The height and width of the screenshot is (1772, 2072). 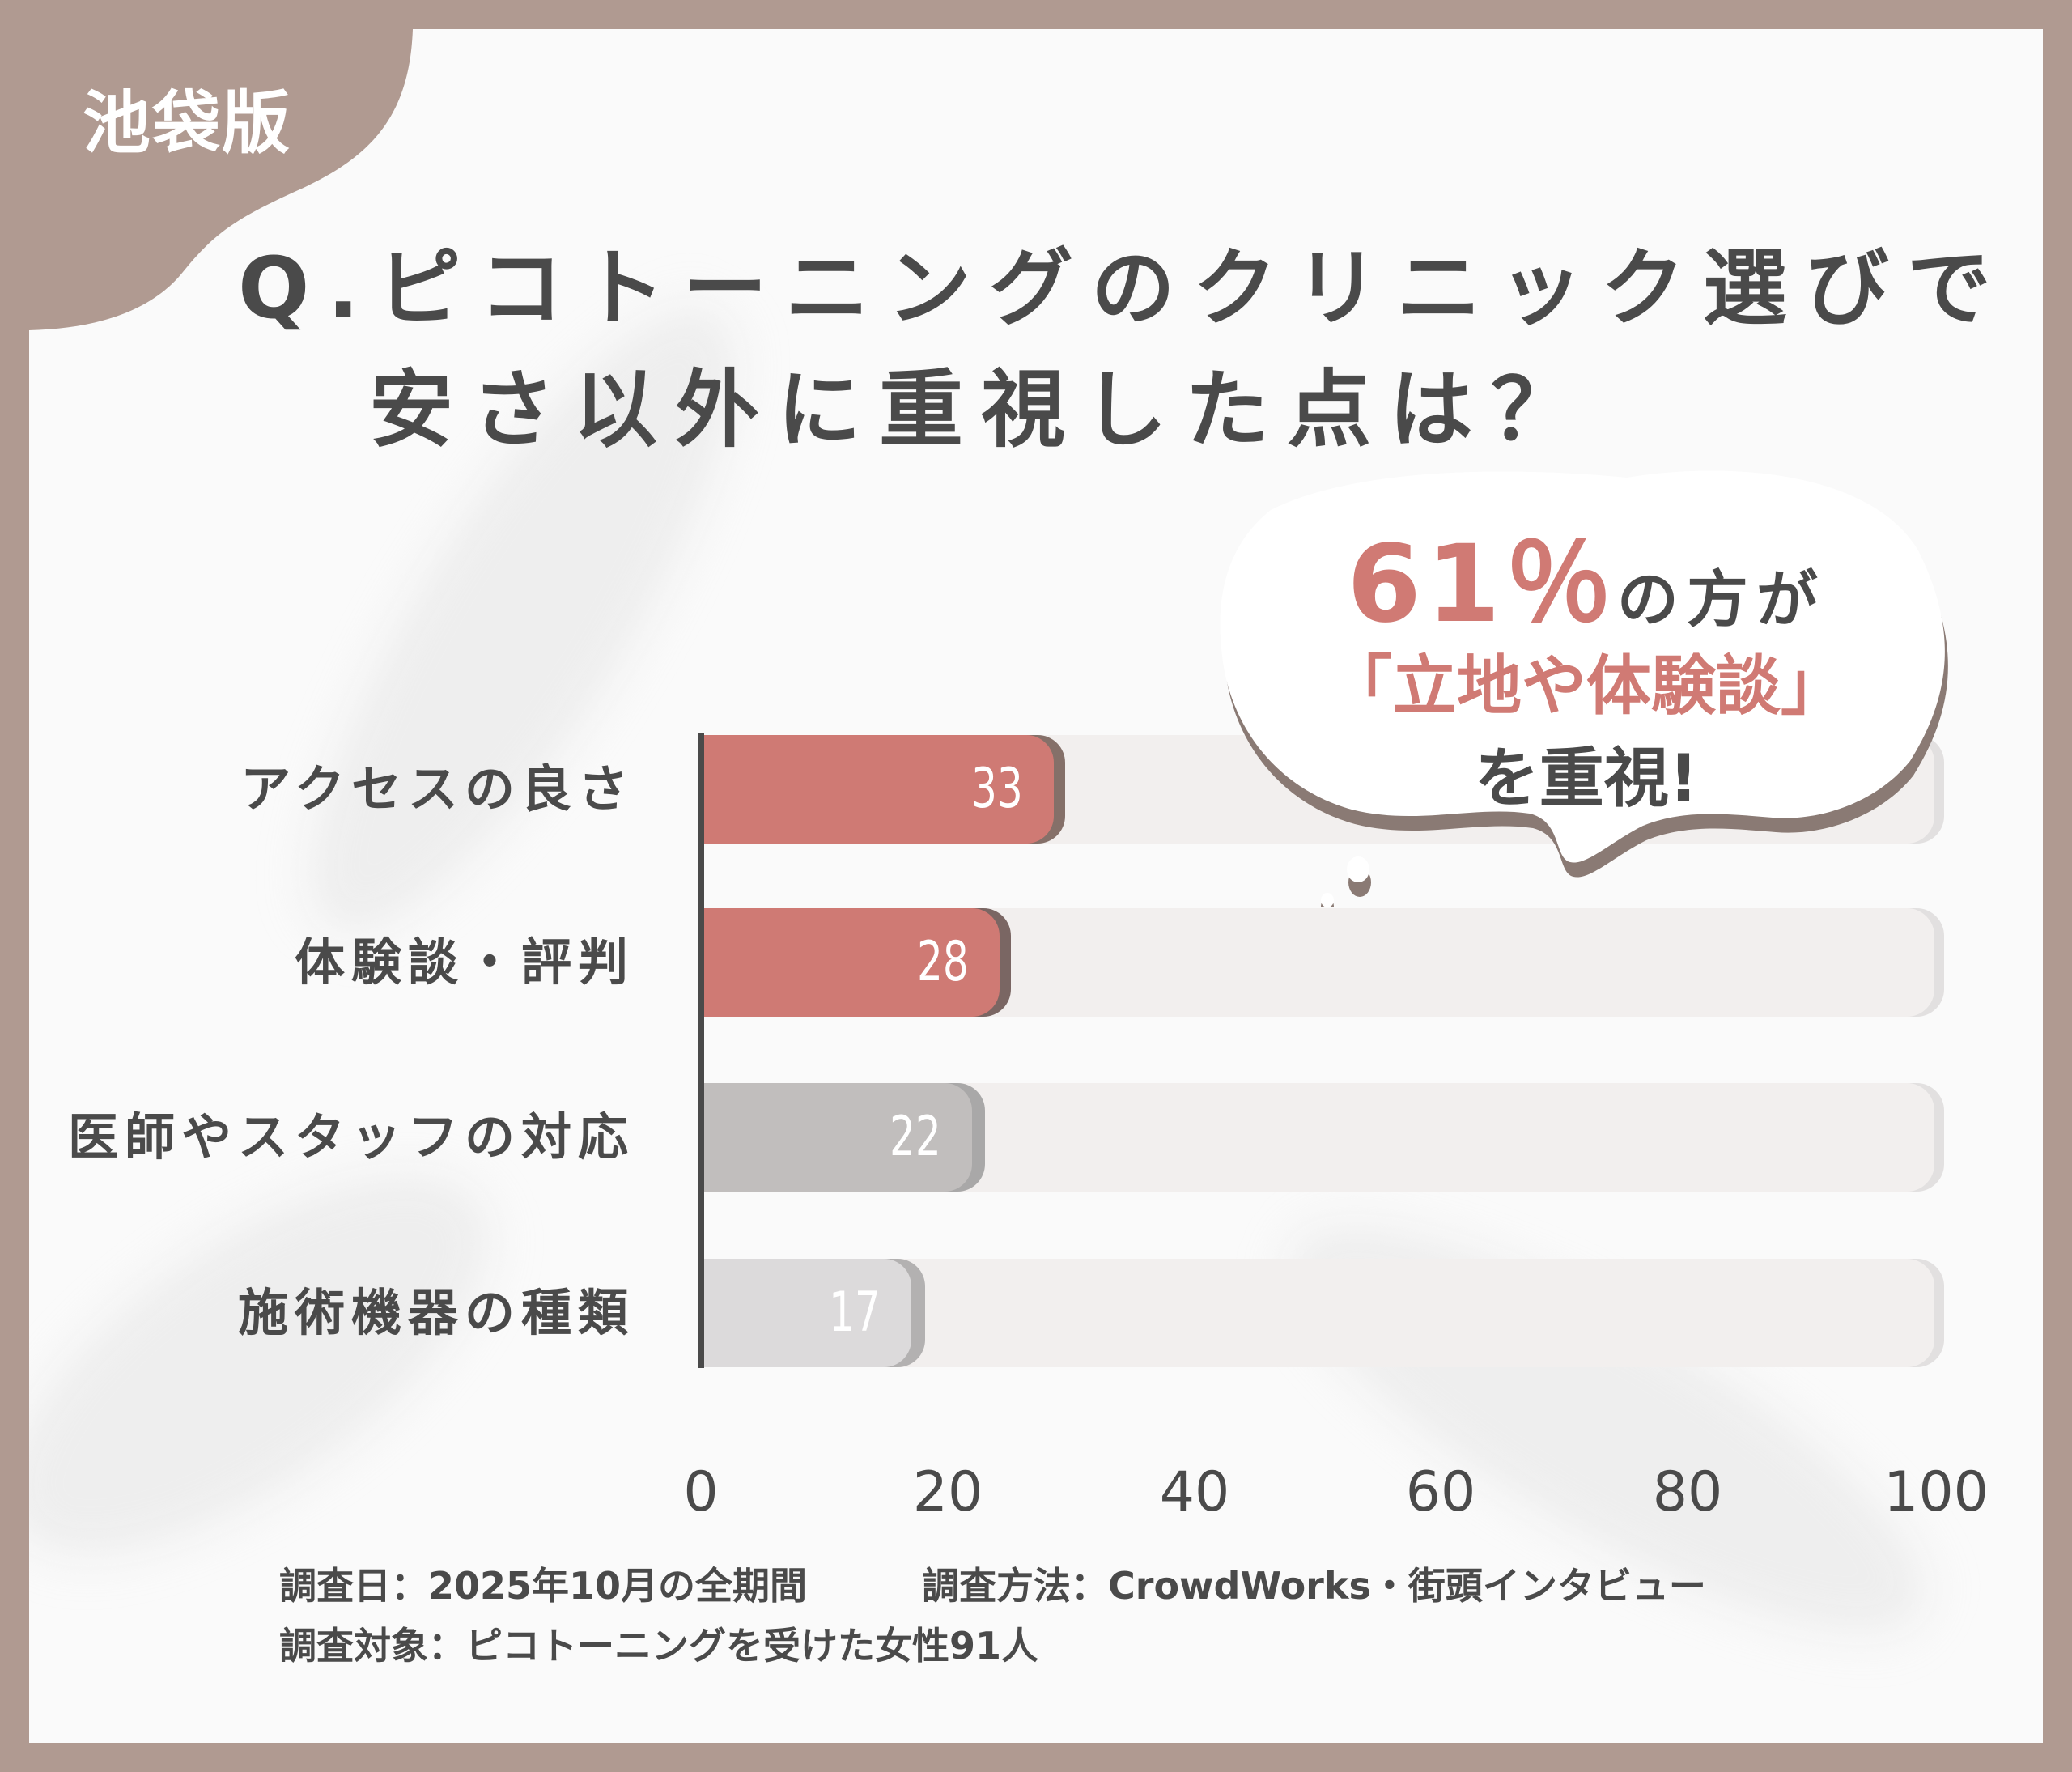 What do you see at coordinates (543, 1586) in the screenshot?
I see `survey-date: 調査日：2025年10月の全期間` at bounding box center [543, 1586].